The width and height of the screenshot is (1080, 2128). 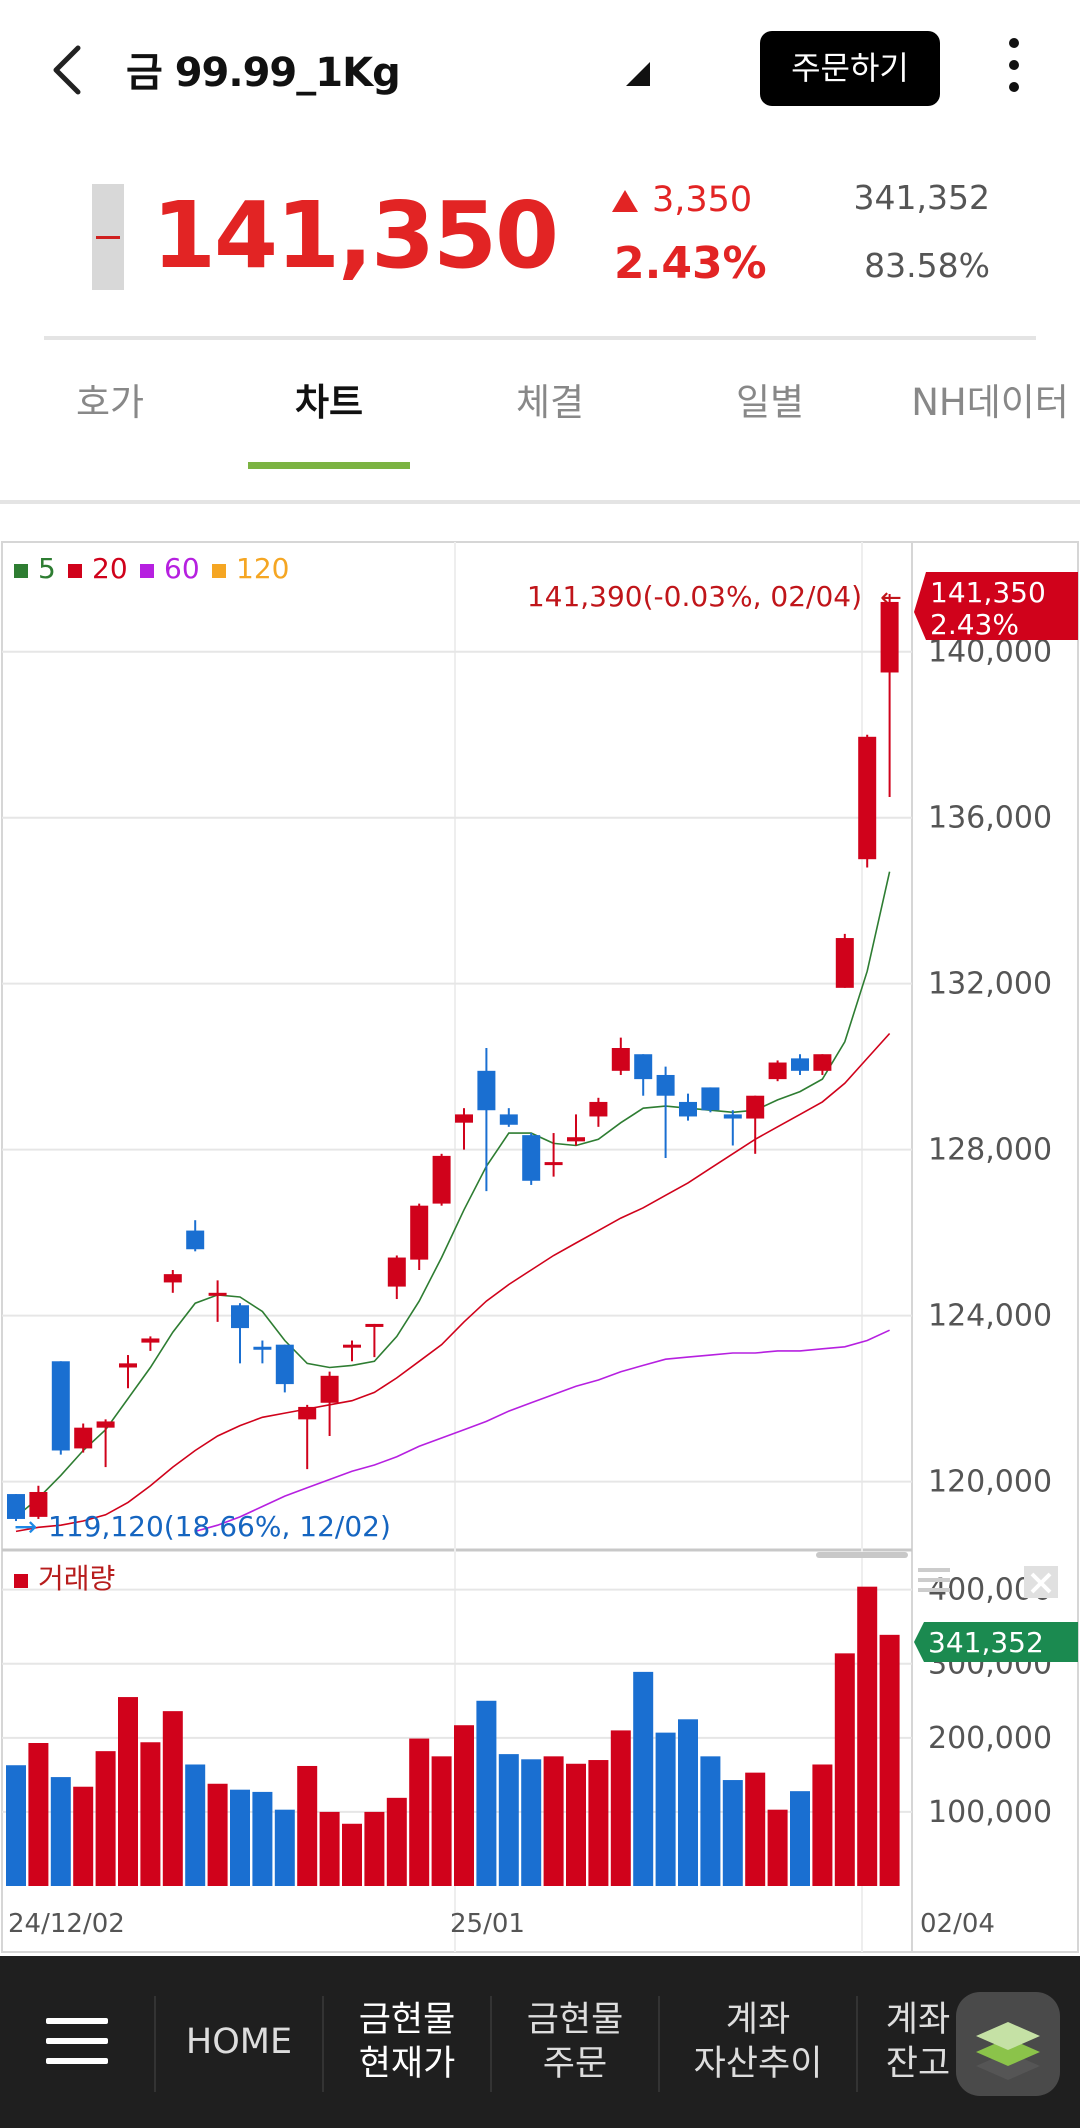 What do you see at coordinates (990, 1316) in the screenshot?
I see `price-tick-label: 124,000` at bounding box center [990, 1316].